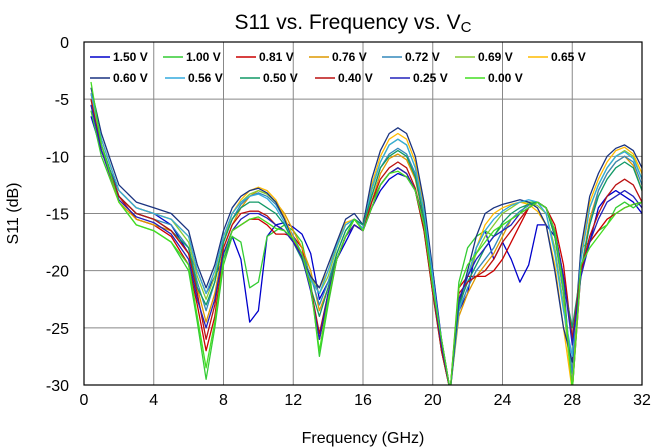 The image size is (653, 448). I want to click on y-tick-label: -20, so click(57, 272).